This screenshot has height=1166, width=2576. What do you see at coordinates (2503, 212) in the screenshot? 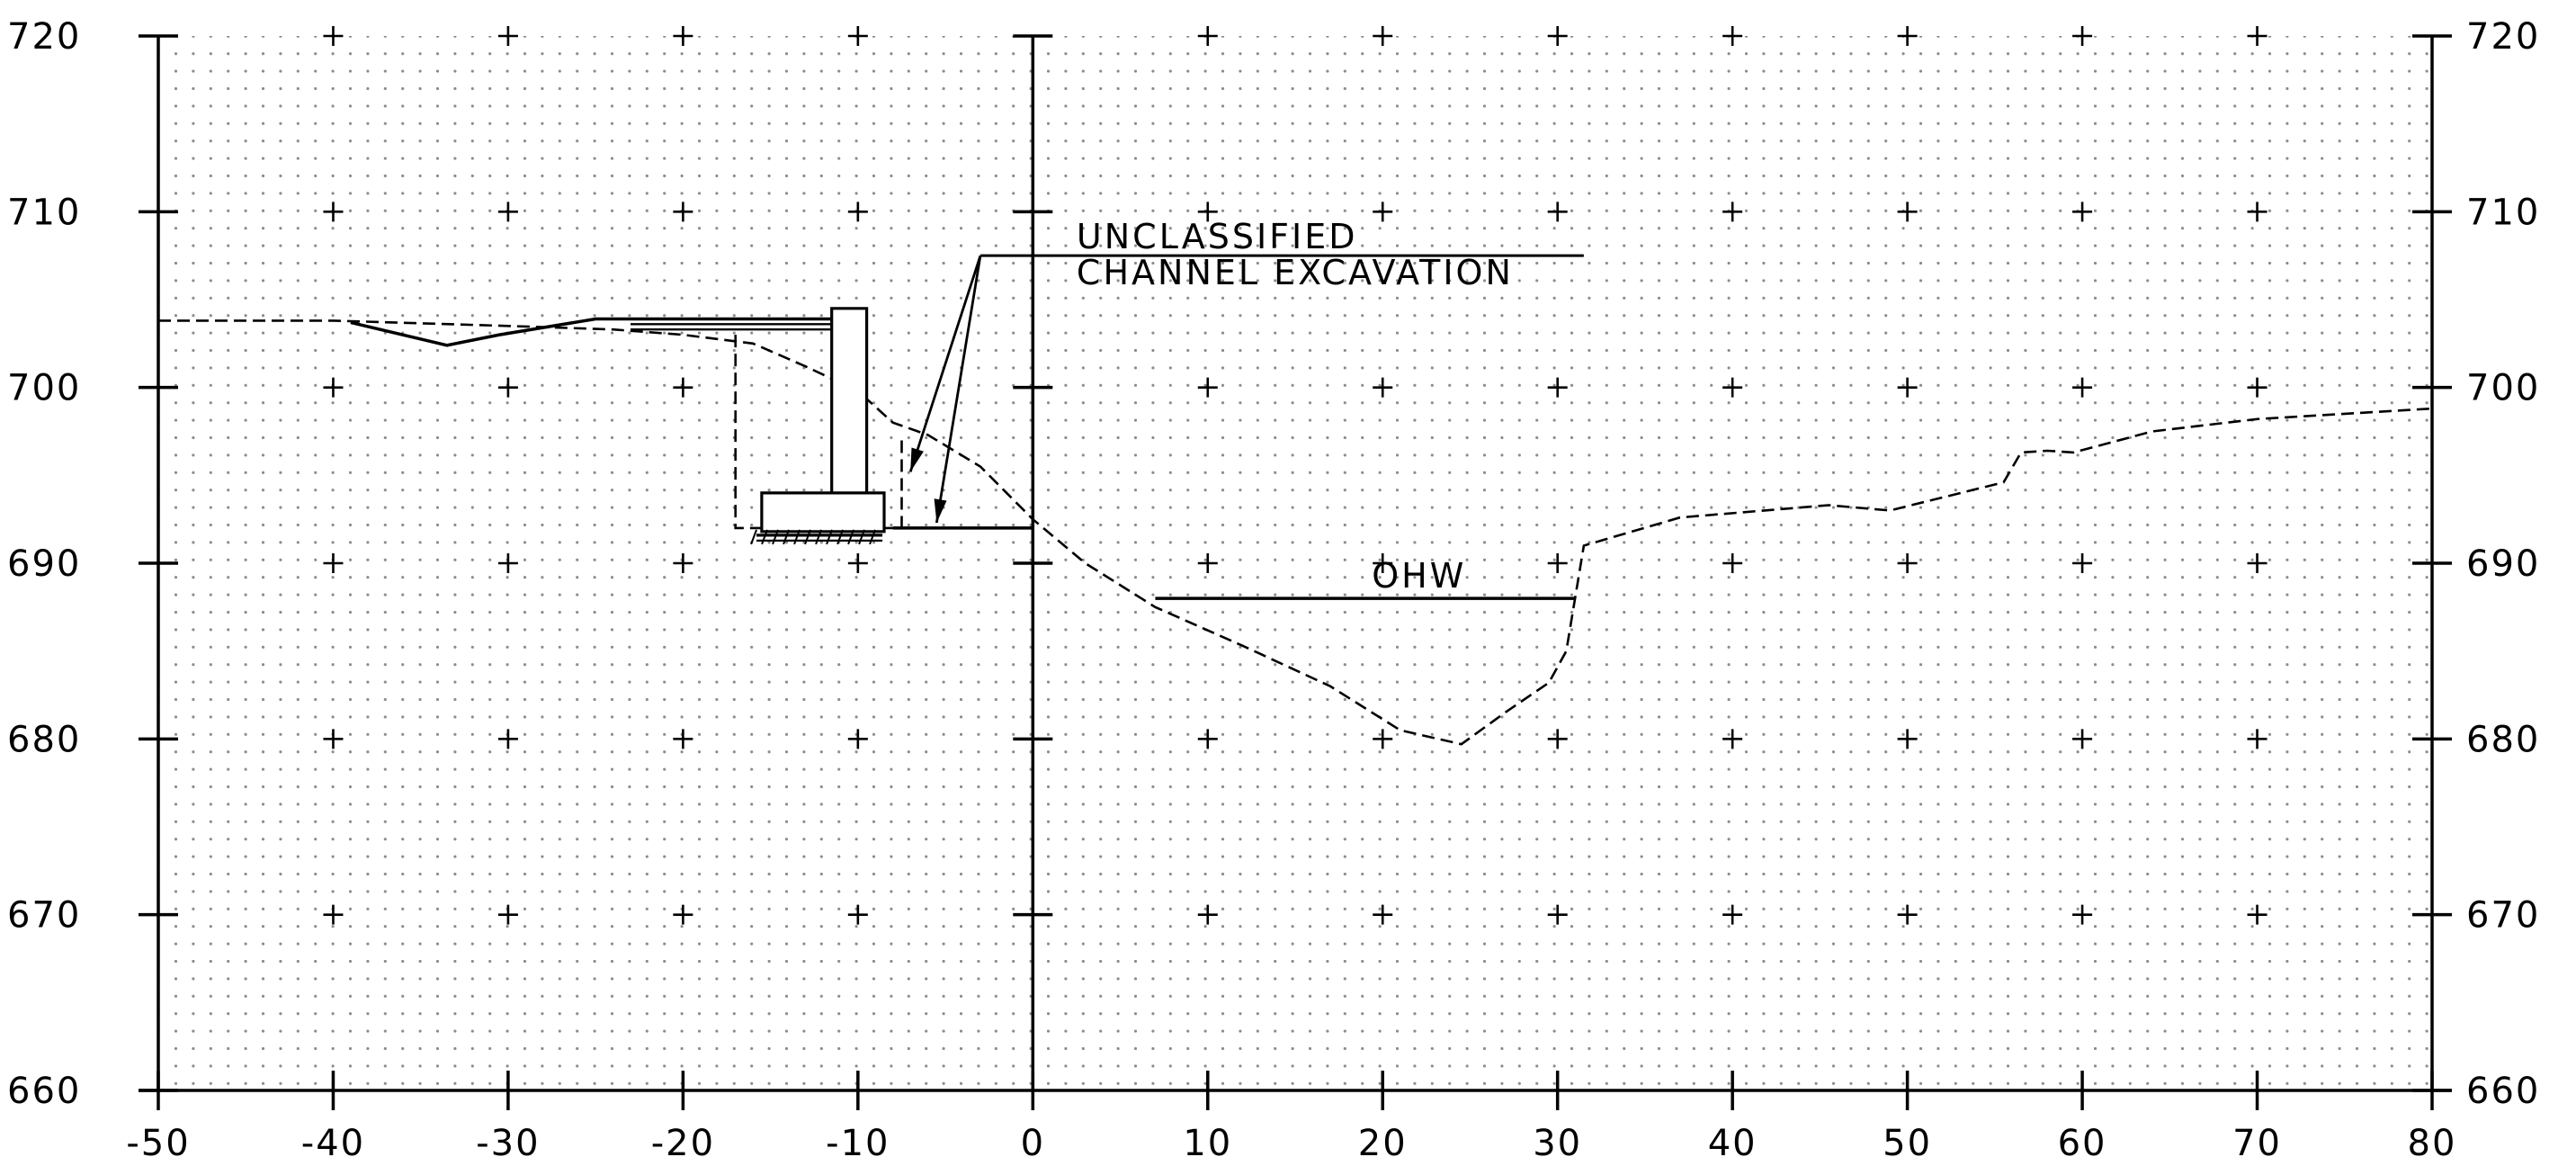
I see `y-tick-label-right: 710` at bounding box center [2503, 212].